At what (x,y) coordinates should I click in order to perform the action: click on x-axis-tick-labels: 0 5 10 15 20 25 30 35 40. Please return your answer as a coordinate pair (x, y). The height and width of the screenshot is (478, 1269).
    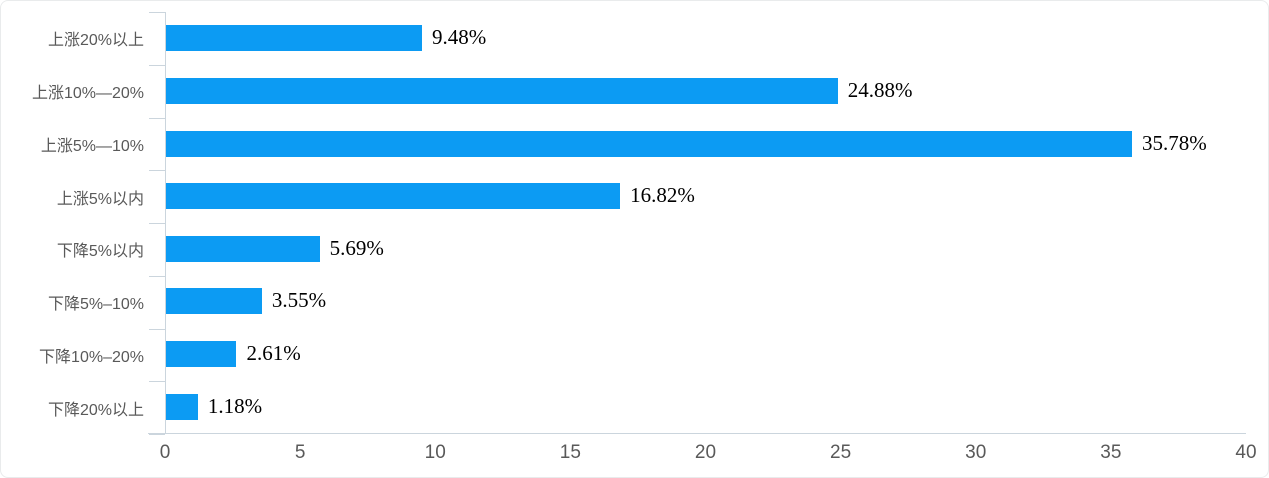
    Looking at the image, I should click on (708, 455).